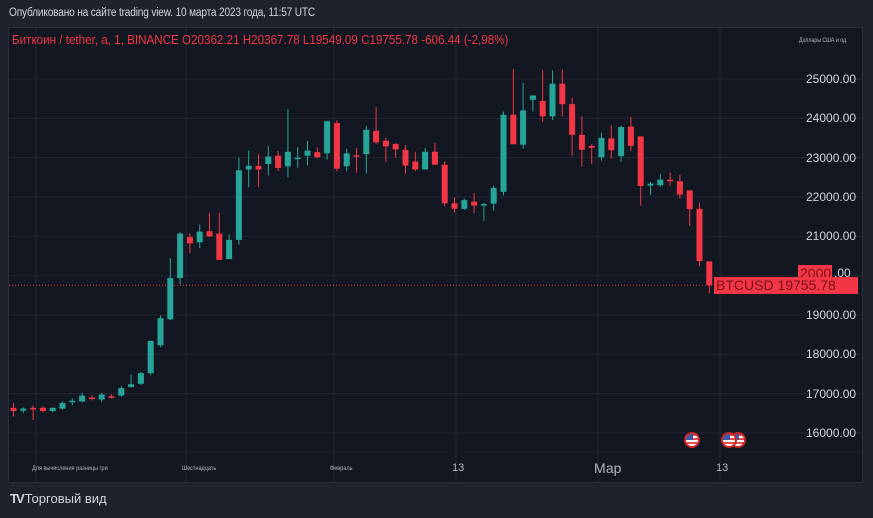 The height and width of the screenshot is (518, 873). Describe the element at coordinates (831, 393) in the screenshot. I see `price-tick-label: 17000.00` at that location.